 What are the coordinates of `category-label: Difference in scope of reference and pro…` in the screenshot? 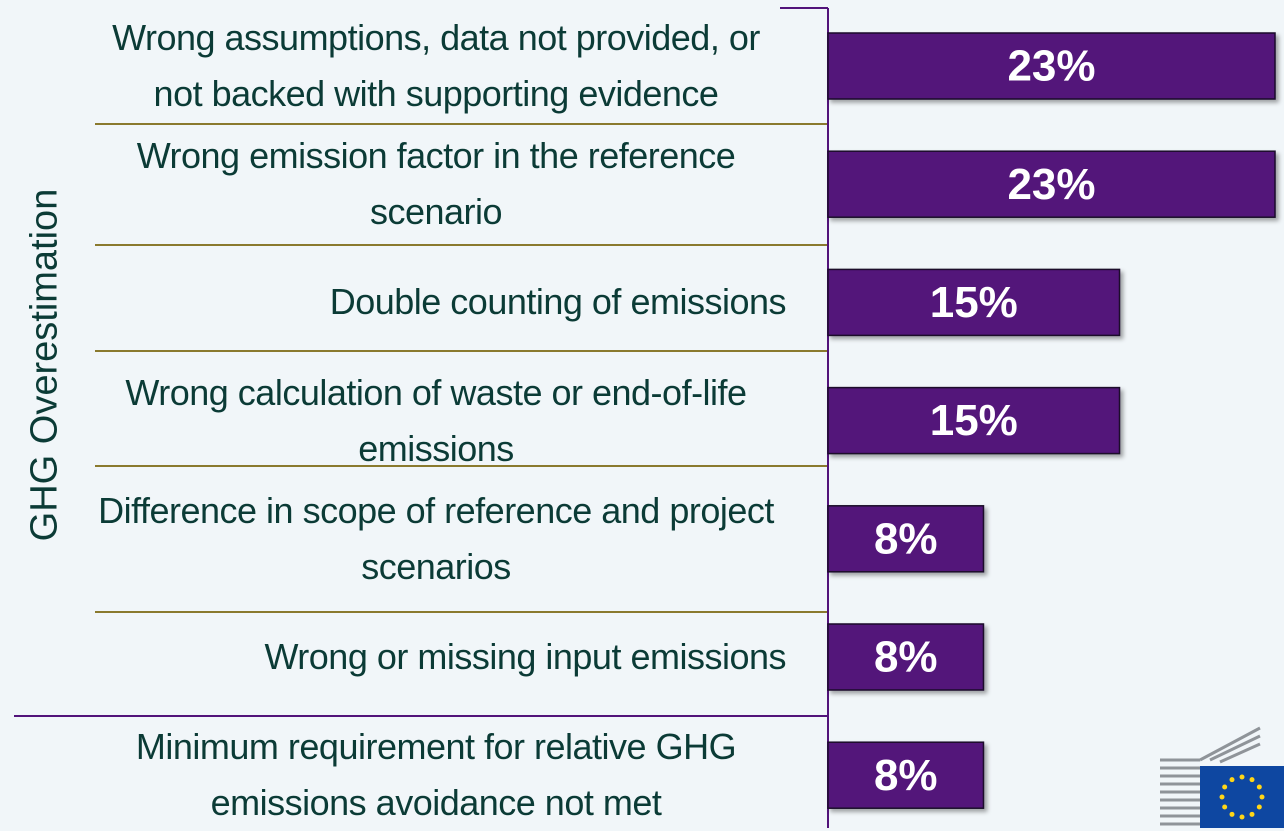 It's located at (436, 538).